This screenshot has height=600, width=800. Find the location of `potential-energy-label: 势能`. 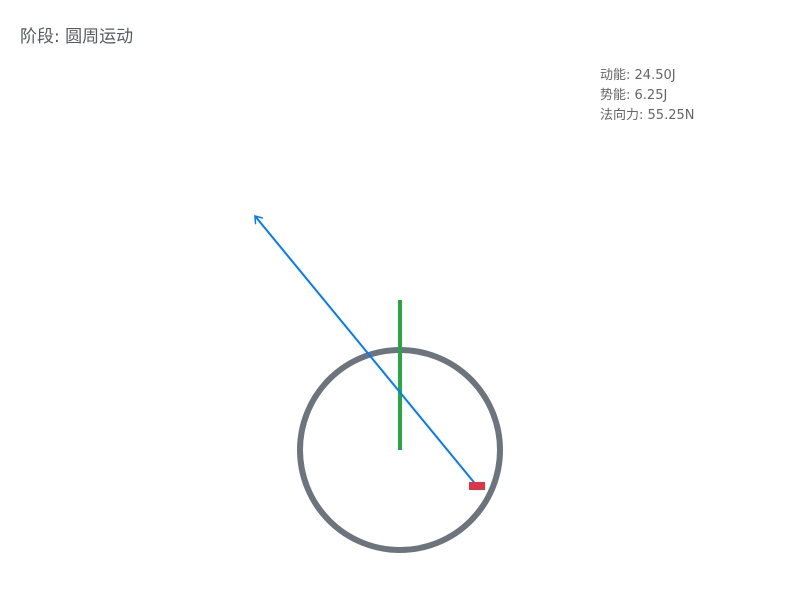

potential-energy-label: 势能 is located at coordinates (613, 95).